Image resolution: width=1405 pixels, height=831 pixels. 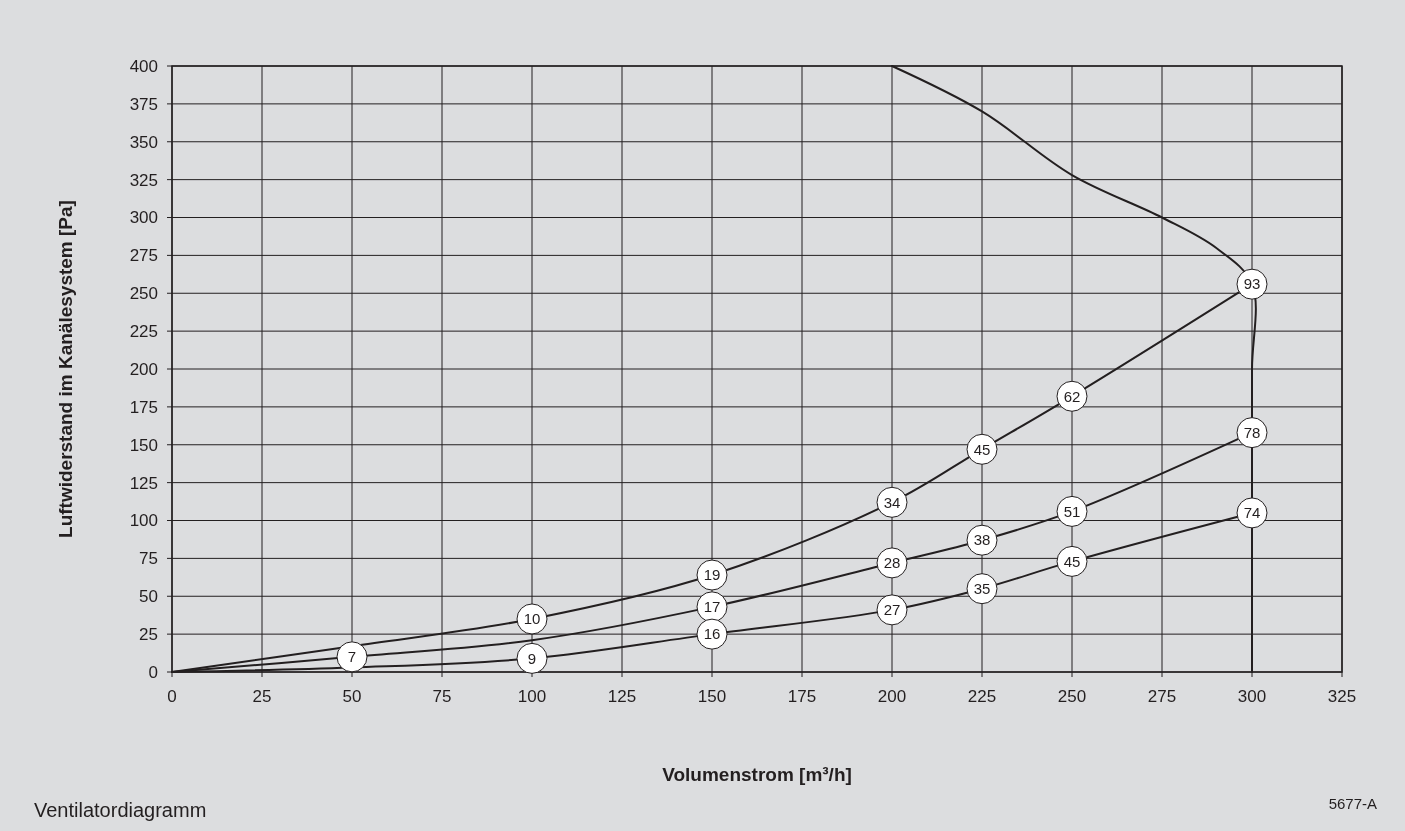 I want to click on x-tick-label: 25, so click(x=262, y=696).